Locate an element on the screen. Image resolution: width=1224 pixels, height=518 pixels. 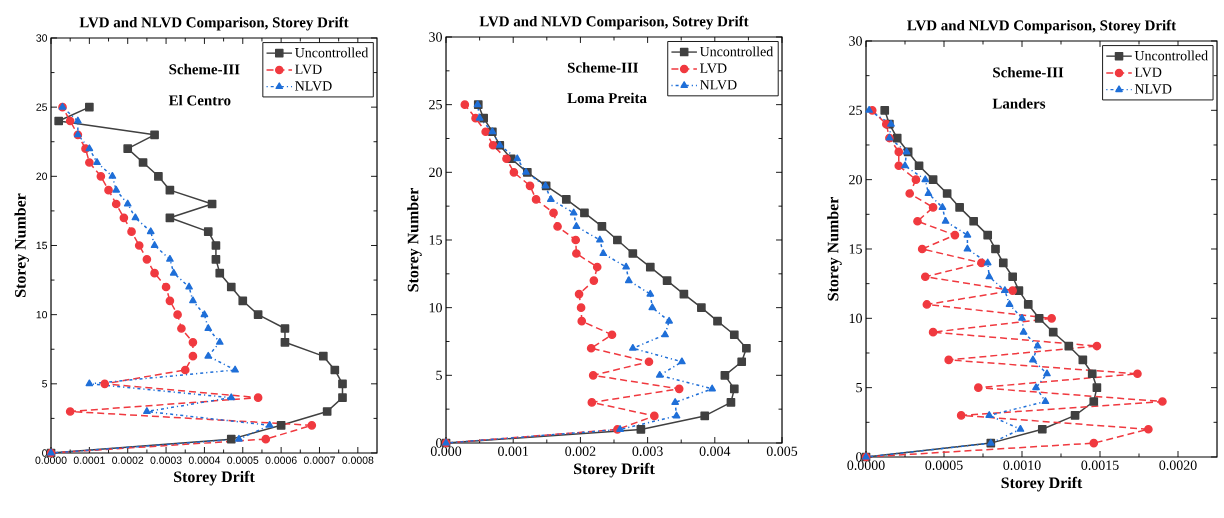
annotation: Landers is located at coordinates (1019, 103).